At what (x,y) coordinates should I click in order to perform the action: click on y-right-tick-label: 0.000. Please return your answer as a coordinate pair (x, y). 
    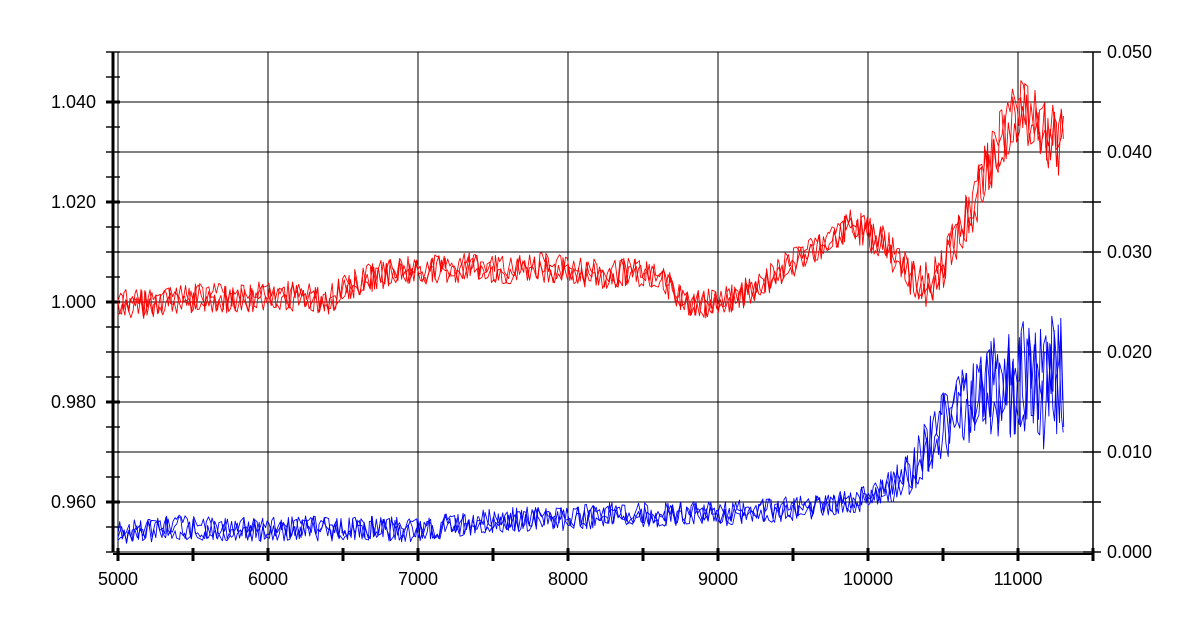
    Looking at the image, I should click on (1129, 552).